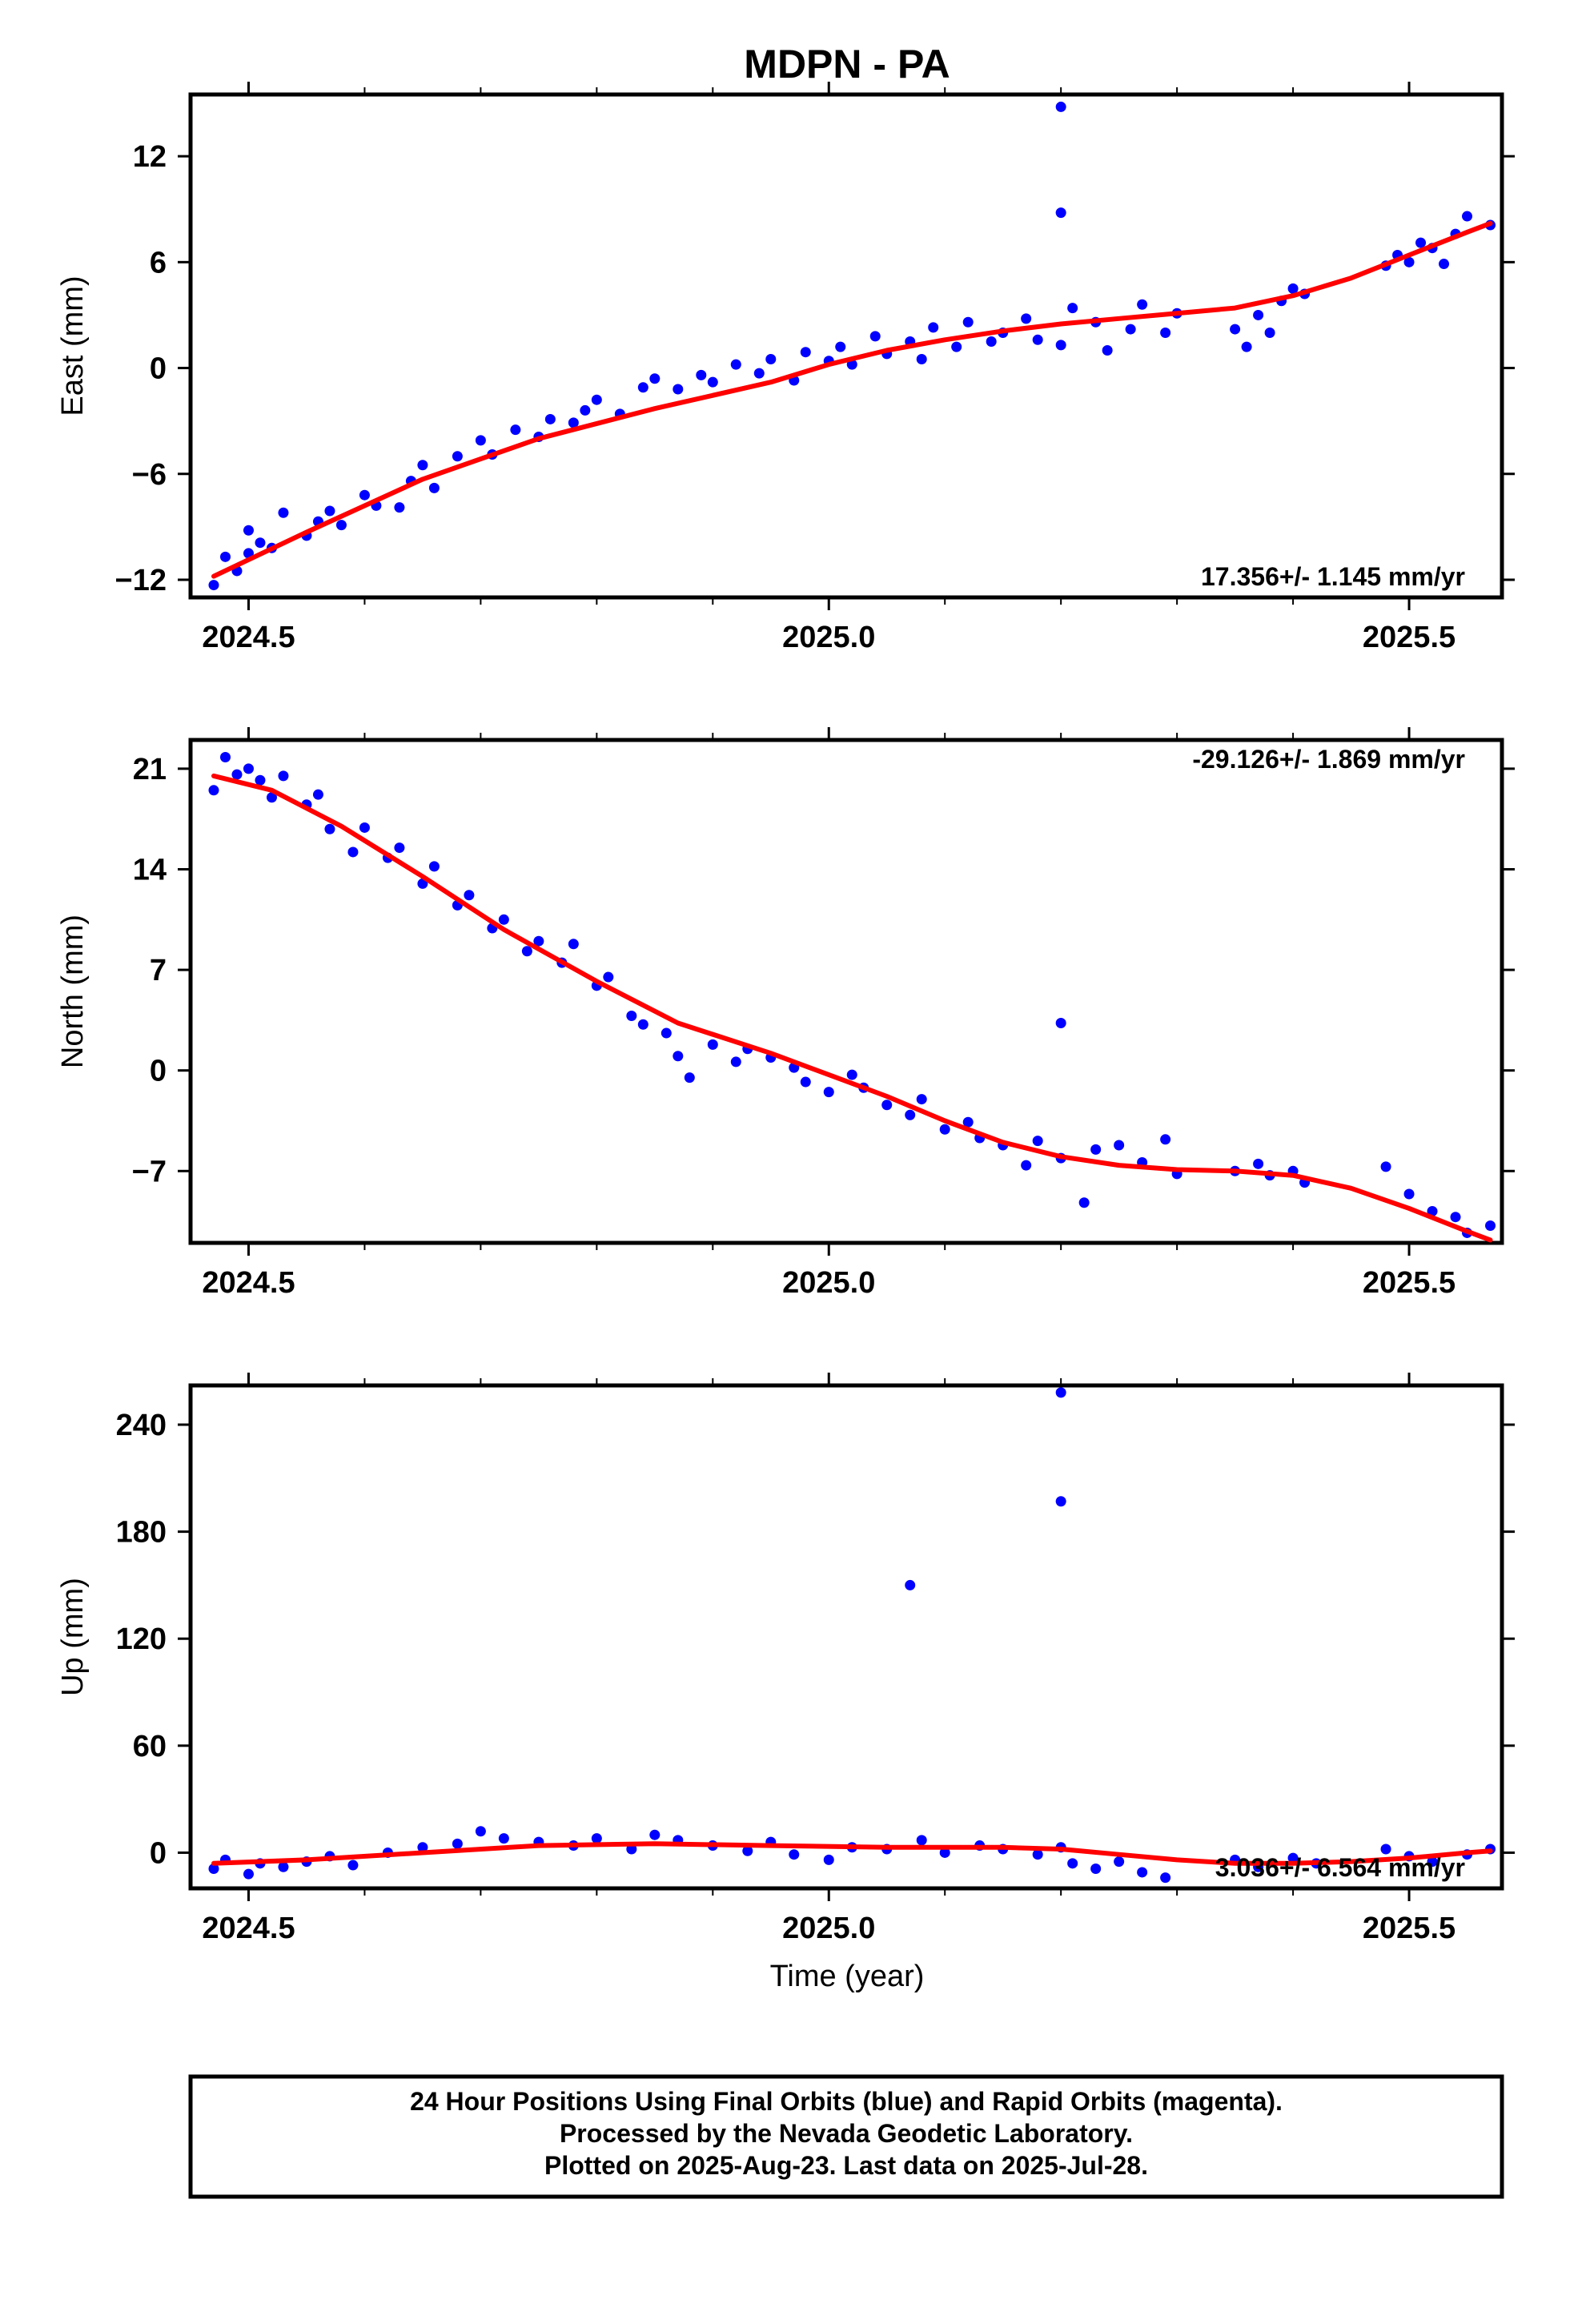  I want to click on up-y-axis-label: Up (mm), so click(73, 1637).